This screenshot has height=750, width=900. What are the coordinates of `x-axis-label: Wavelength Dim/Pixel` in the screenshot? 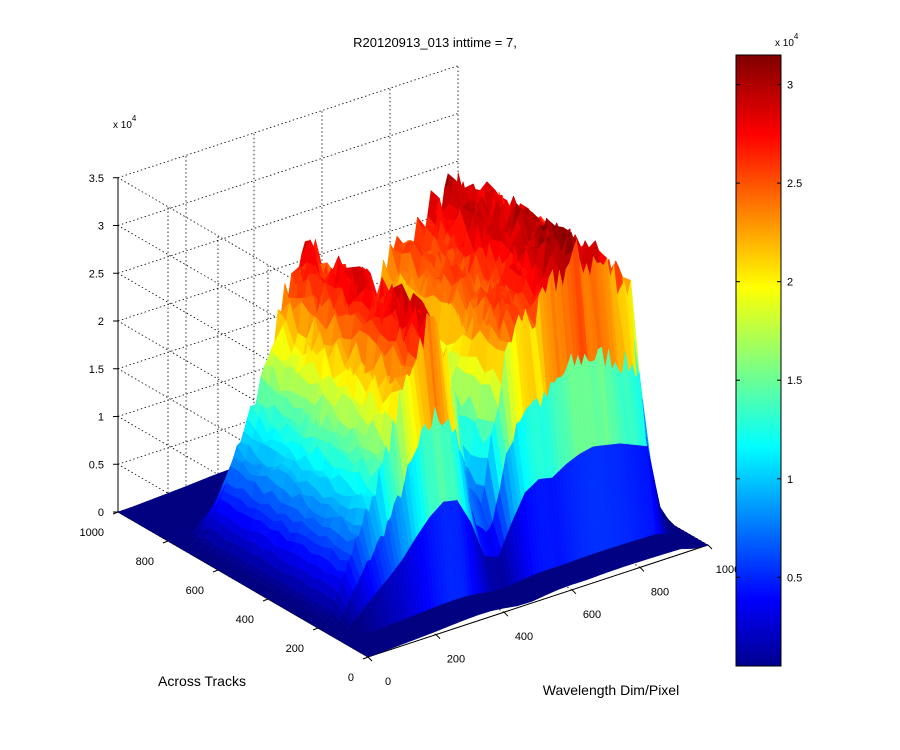 It's located at (611, 690).